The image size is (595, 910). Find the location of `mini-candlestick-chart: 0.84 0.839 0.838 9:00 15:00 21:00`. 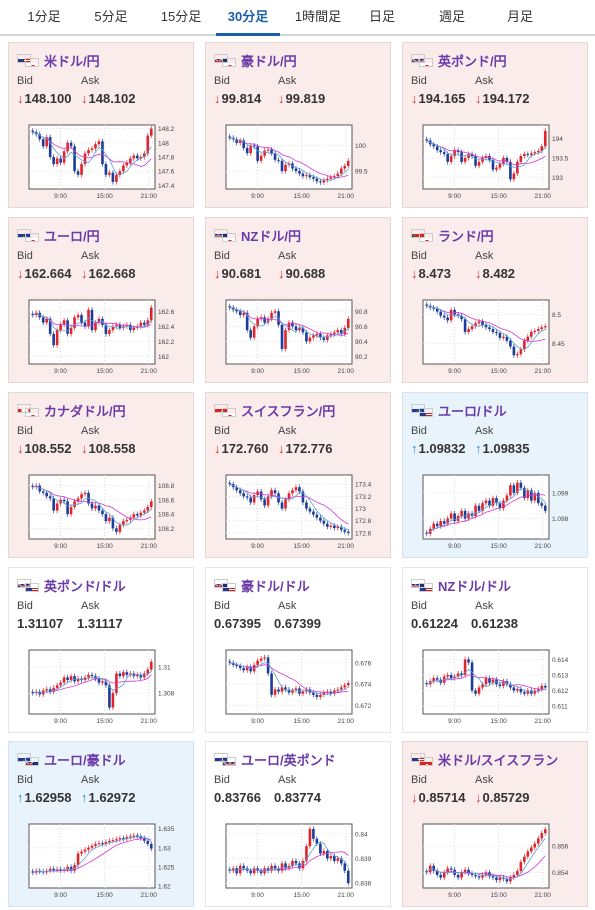

mini-candlestick-chart: 0.84 0.839 0.838 9:00 15:00 21:00 is located at coordinates (299, 862).